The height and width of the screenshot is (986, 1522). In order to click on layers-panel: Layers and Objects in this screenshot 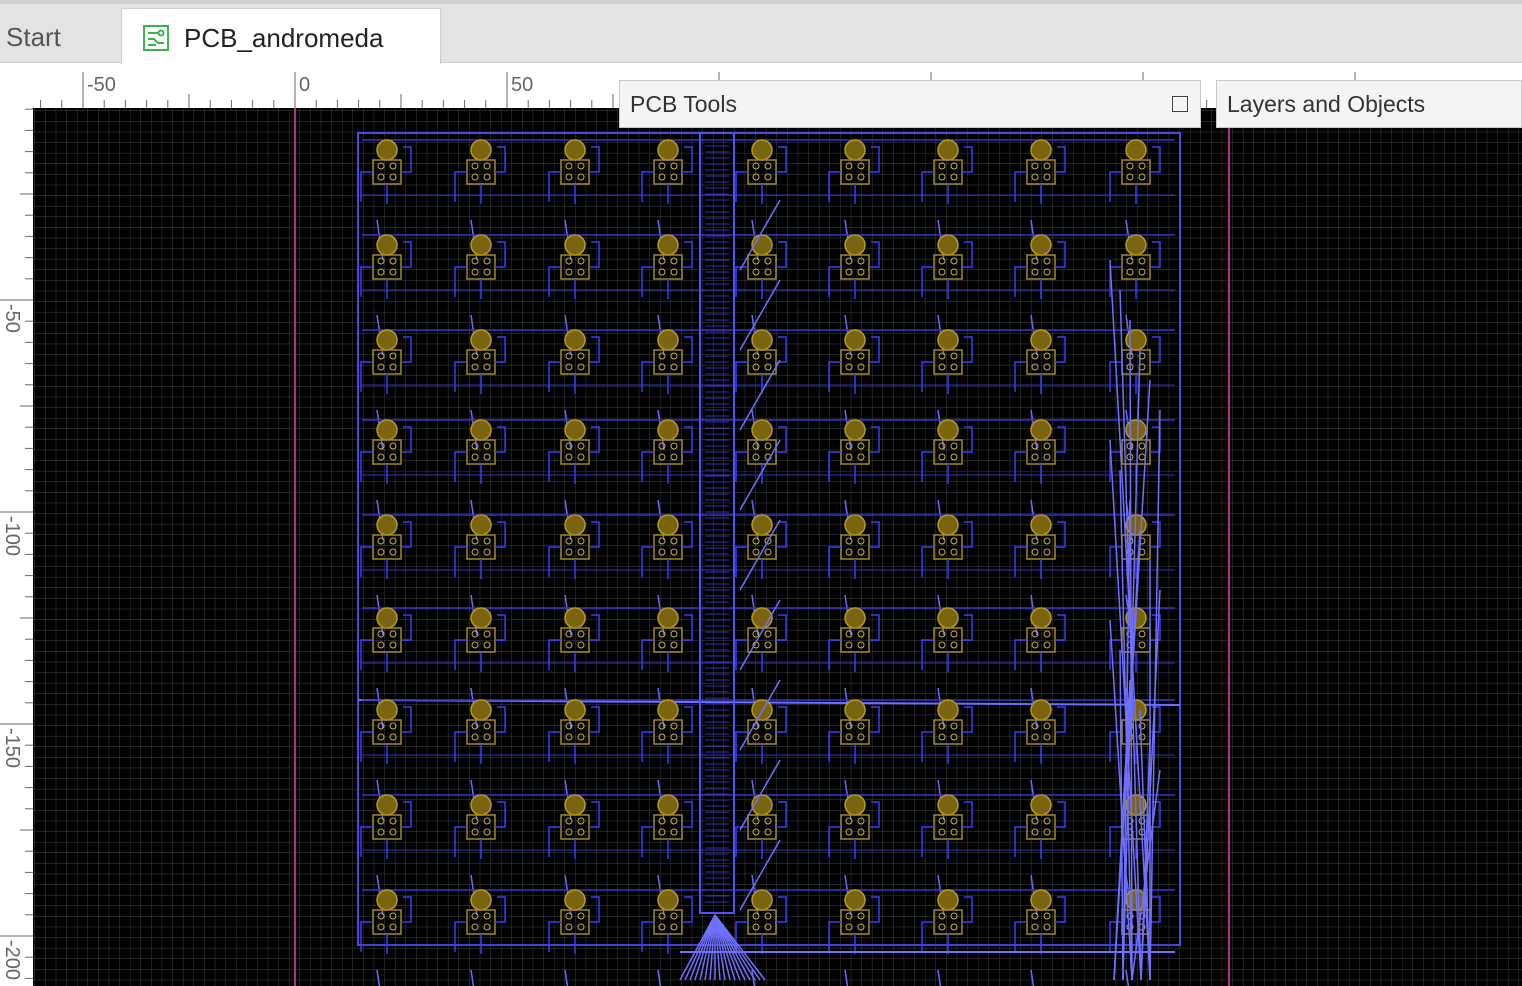, I will do `click(1369, 104)`.